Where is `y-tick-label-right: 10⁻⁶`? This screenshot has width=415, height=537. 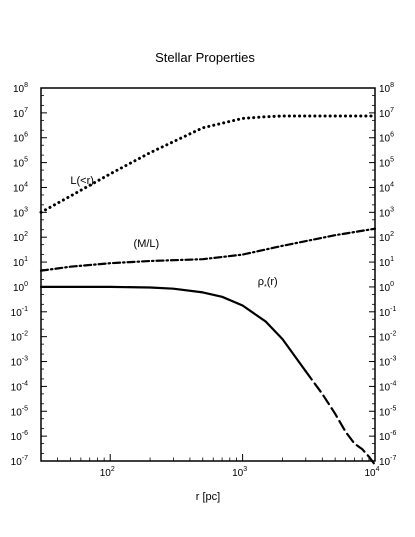 y-tick-label-right: 10⁻⁶ is located at coordinates (387, 436).